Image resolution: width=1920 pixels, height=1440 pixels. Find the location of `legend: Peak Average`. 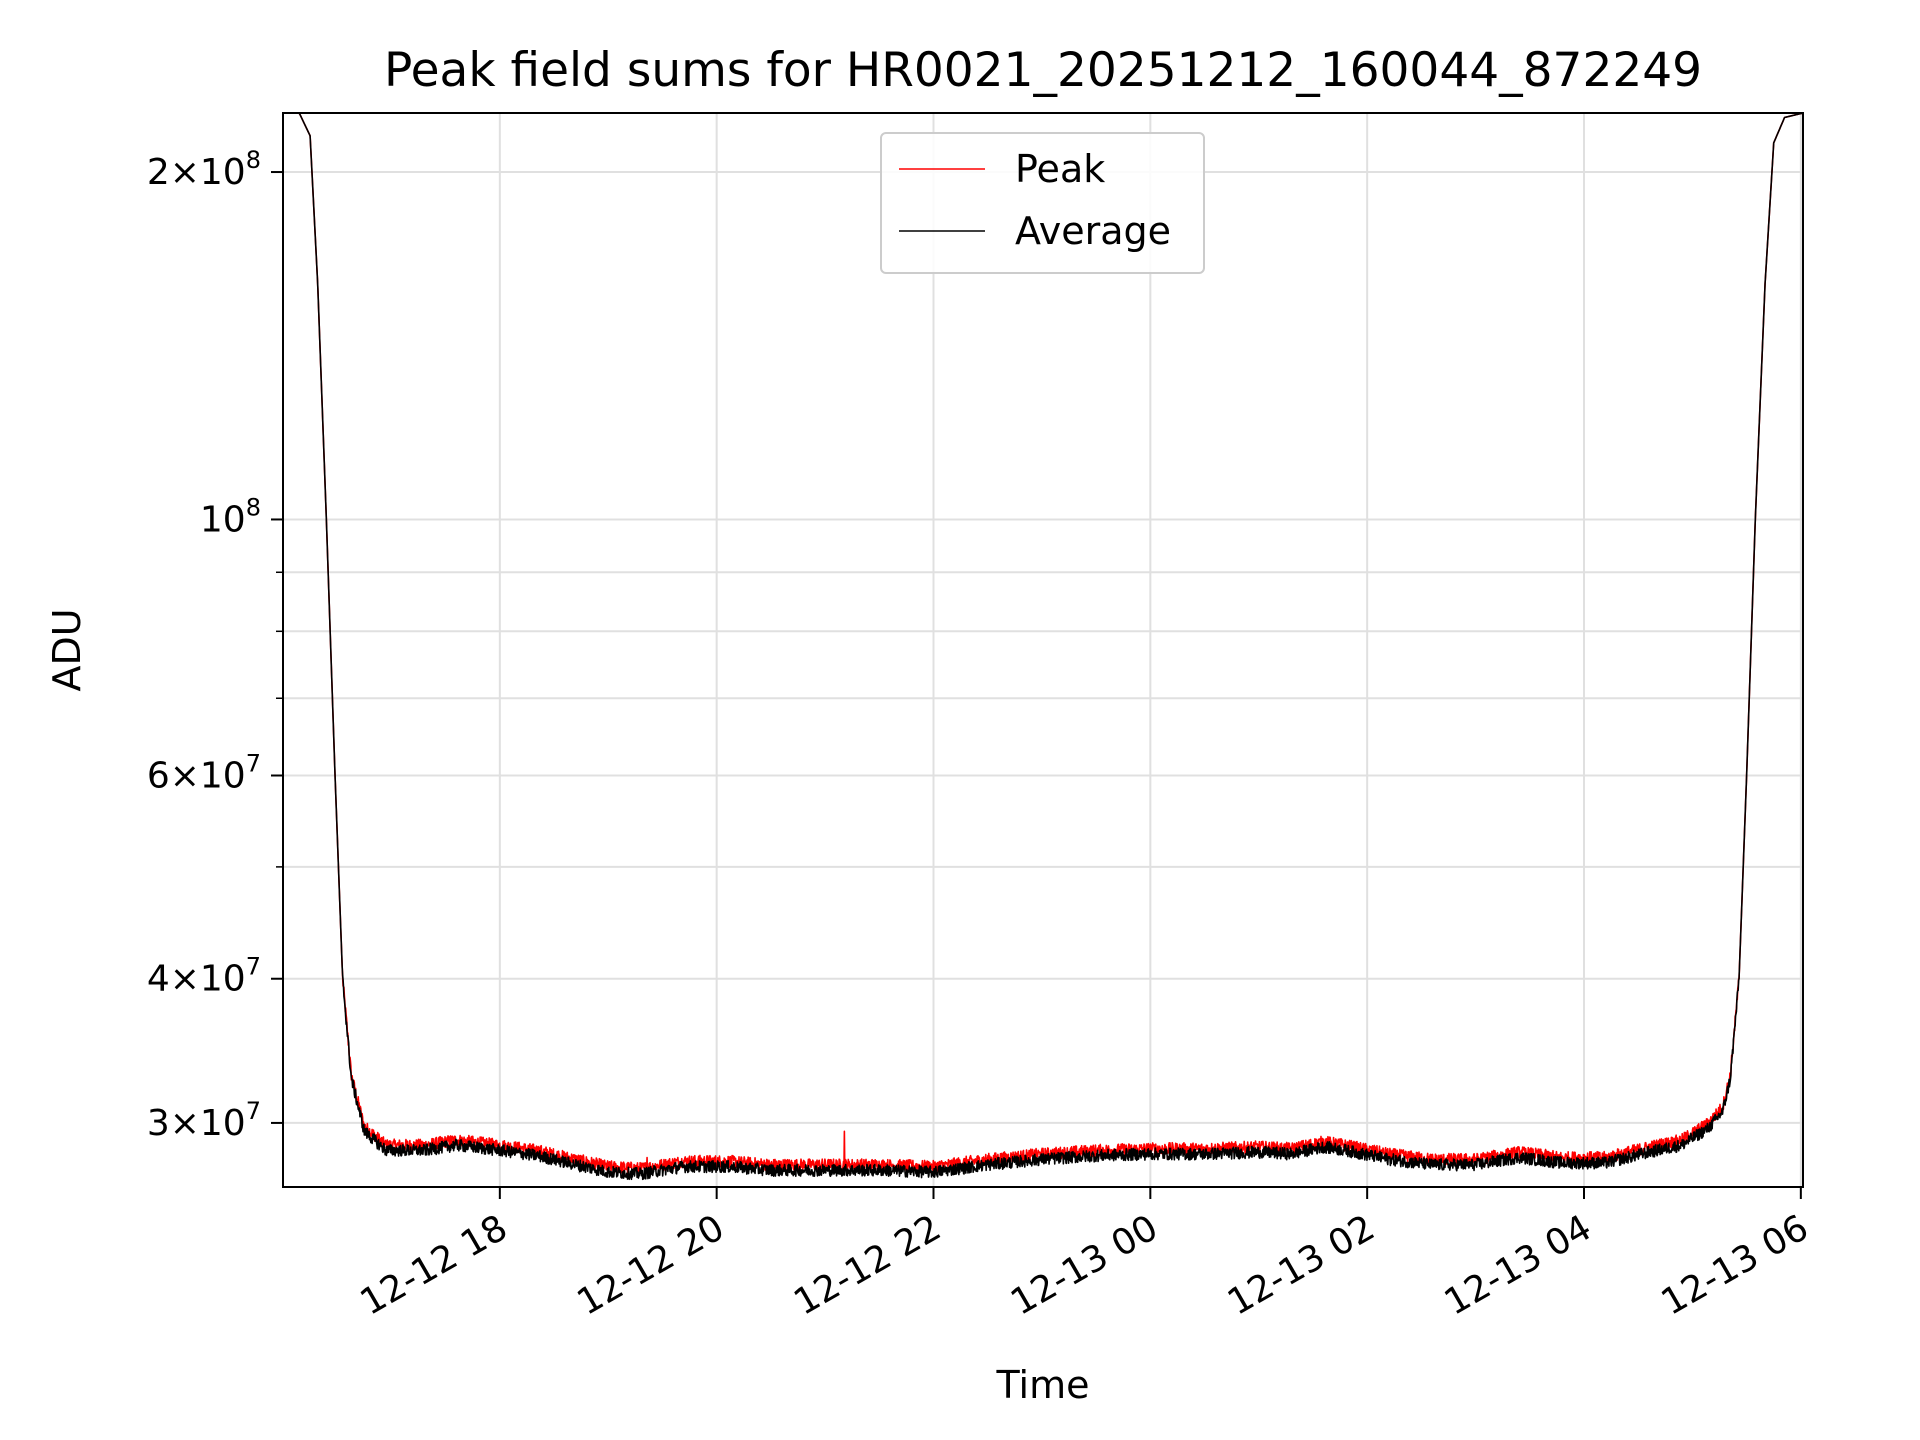

legend: Peak Average is located at coordinates (1042, 203).